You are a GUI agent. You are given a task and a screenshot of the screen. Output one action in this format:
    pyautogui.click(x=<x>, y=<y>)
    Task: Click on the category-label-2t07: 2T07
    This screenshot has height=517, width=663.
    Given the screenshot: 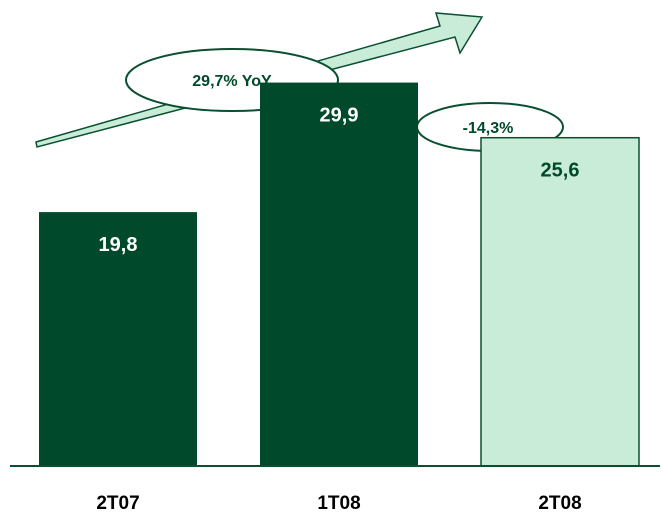 What is the action you would take?
    pyautogui.click(x=117, y=503)
    